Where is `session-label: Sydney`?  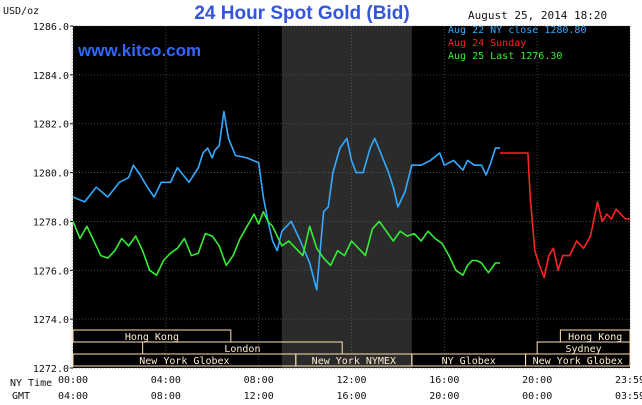
session-label: Sydney is located at coordinates (584, 349).